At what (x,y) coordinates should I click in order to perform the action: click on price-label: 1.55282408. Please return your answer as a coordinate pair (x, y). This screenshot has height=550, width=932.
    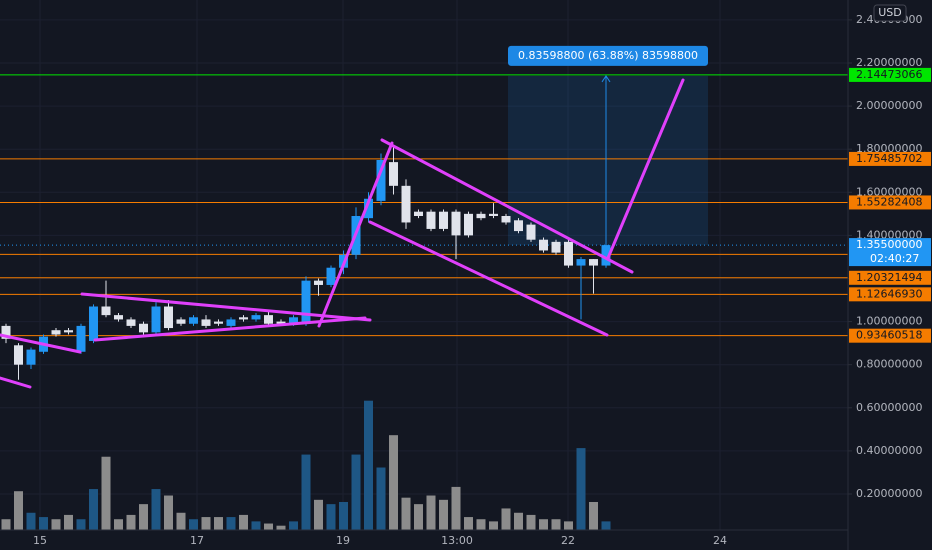
    Looking at the image, I should click on (889, 201).